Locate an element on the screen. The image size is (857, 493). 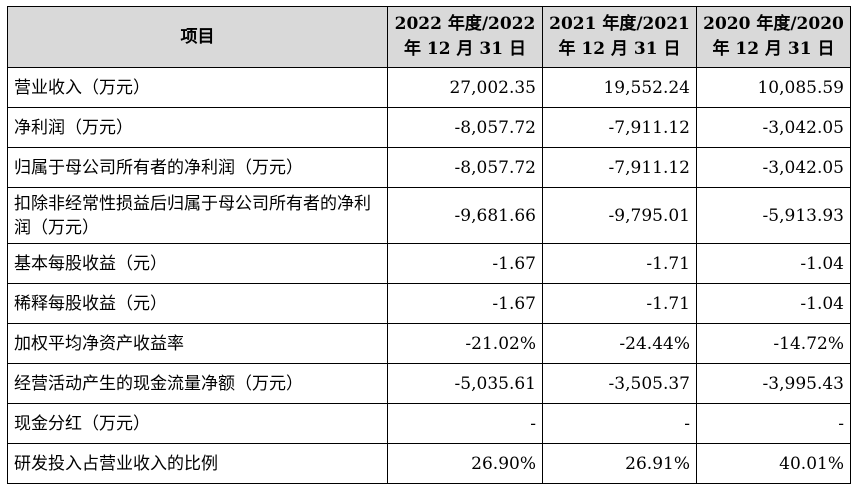
header-item: 项目 is located at coordinates (197, 37).